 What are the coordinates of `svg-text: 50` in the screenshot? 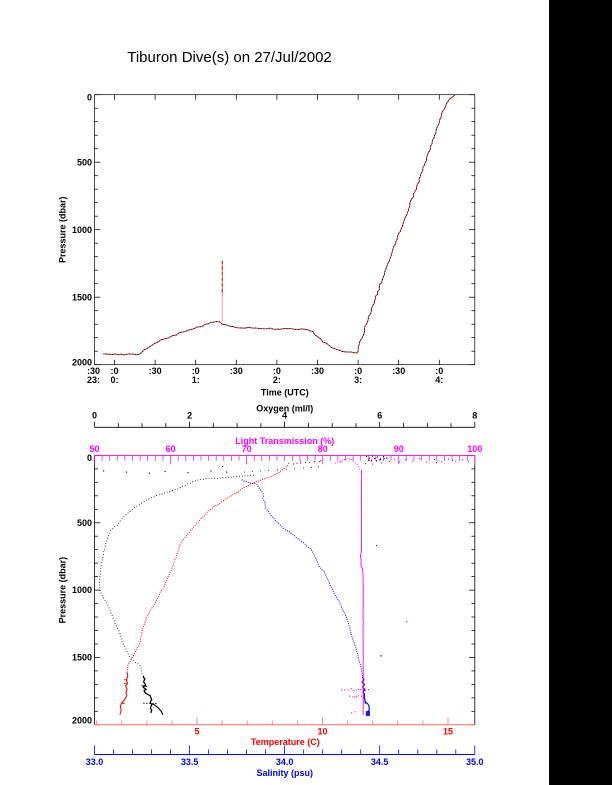 It's located at (94, 449).